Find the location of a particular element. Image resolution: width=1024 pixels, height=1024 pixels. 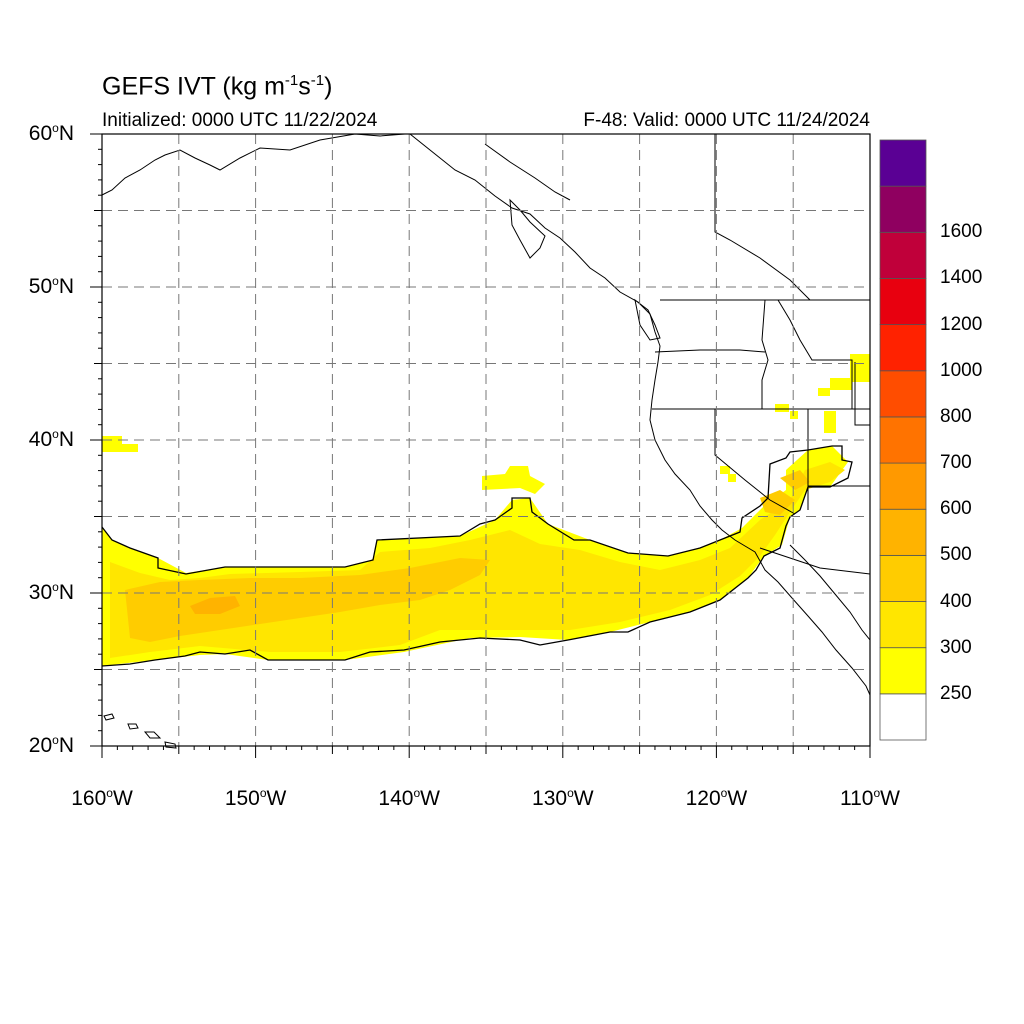

latitude-label: 30oN is located at coordinates (51, 592).